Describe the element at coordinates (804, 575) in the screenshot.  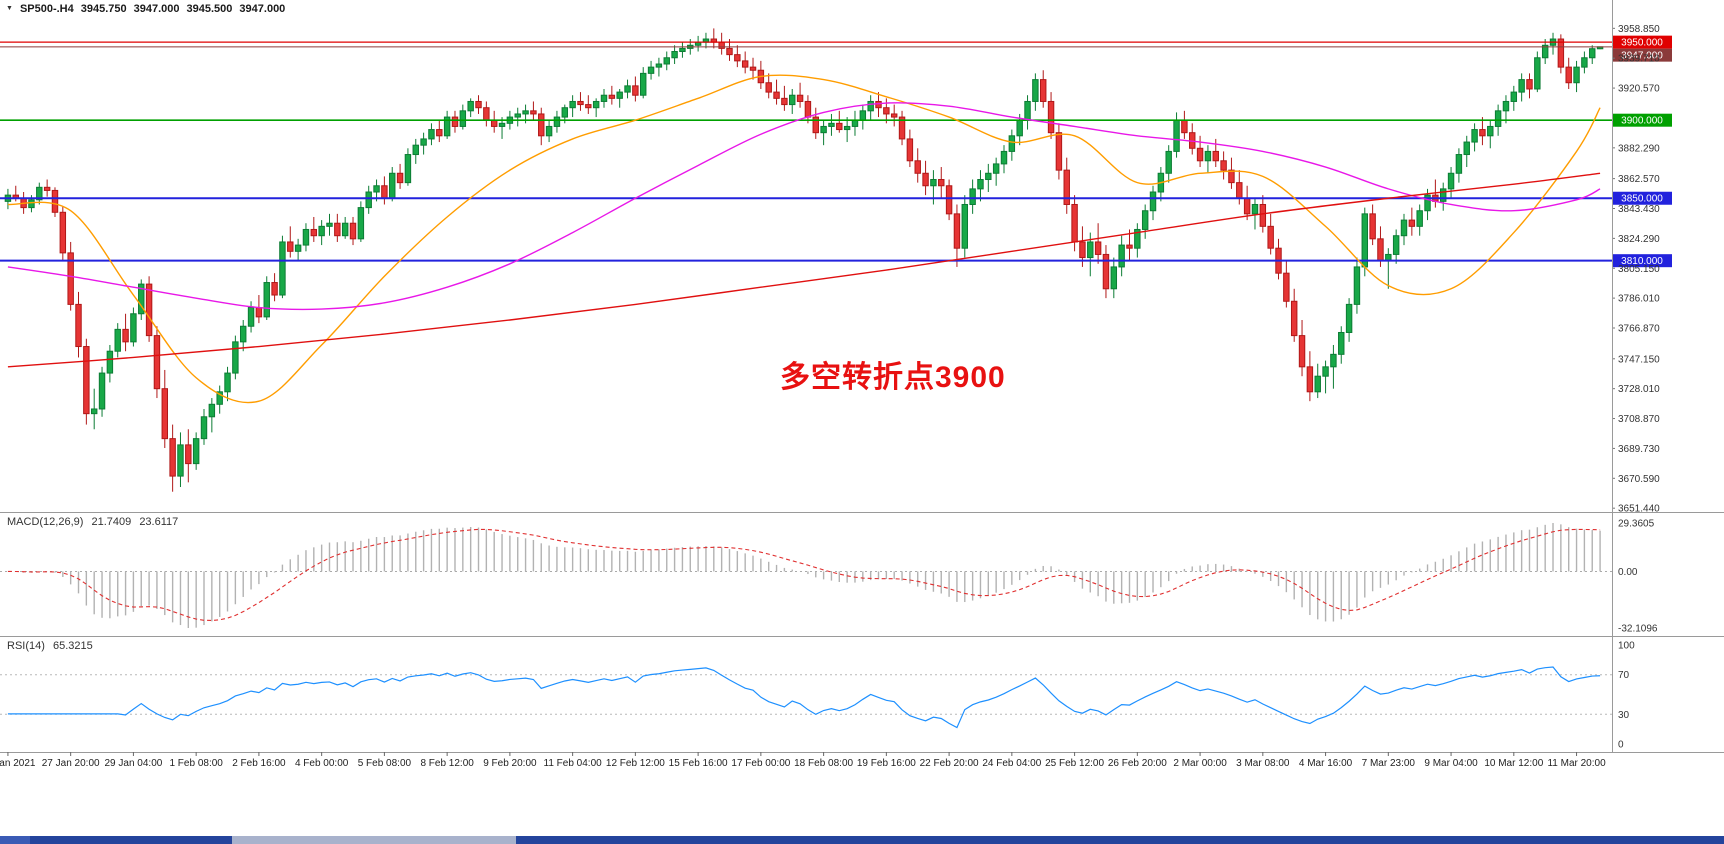
I see `macd-signal-line` at that location.